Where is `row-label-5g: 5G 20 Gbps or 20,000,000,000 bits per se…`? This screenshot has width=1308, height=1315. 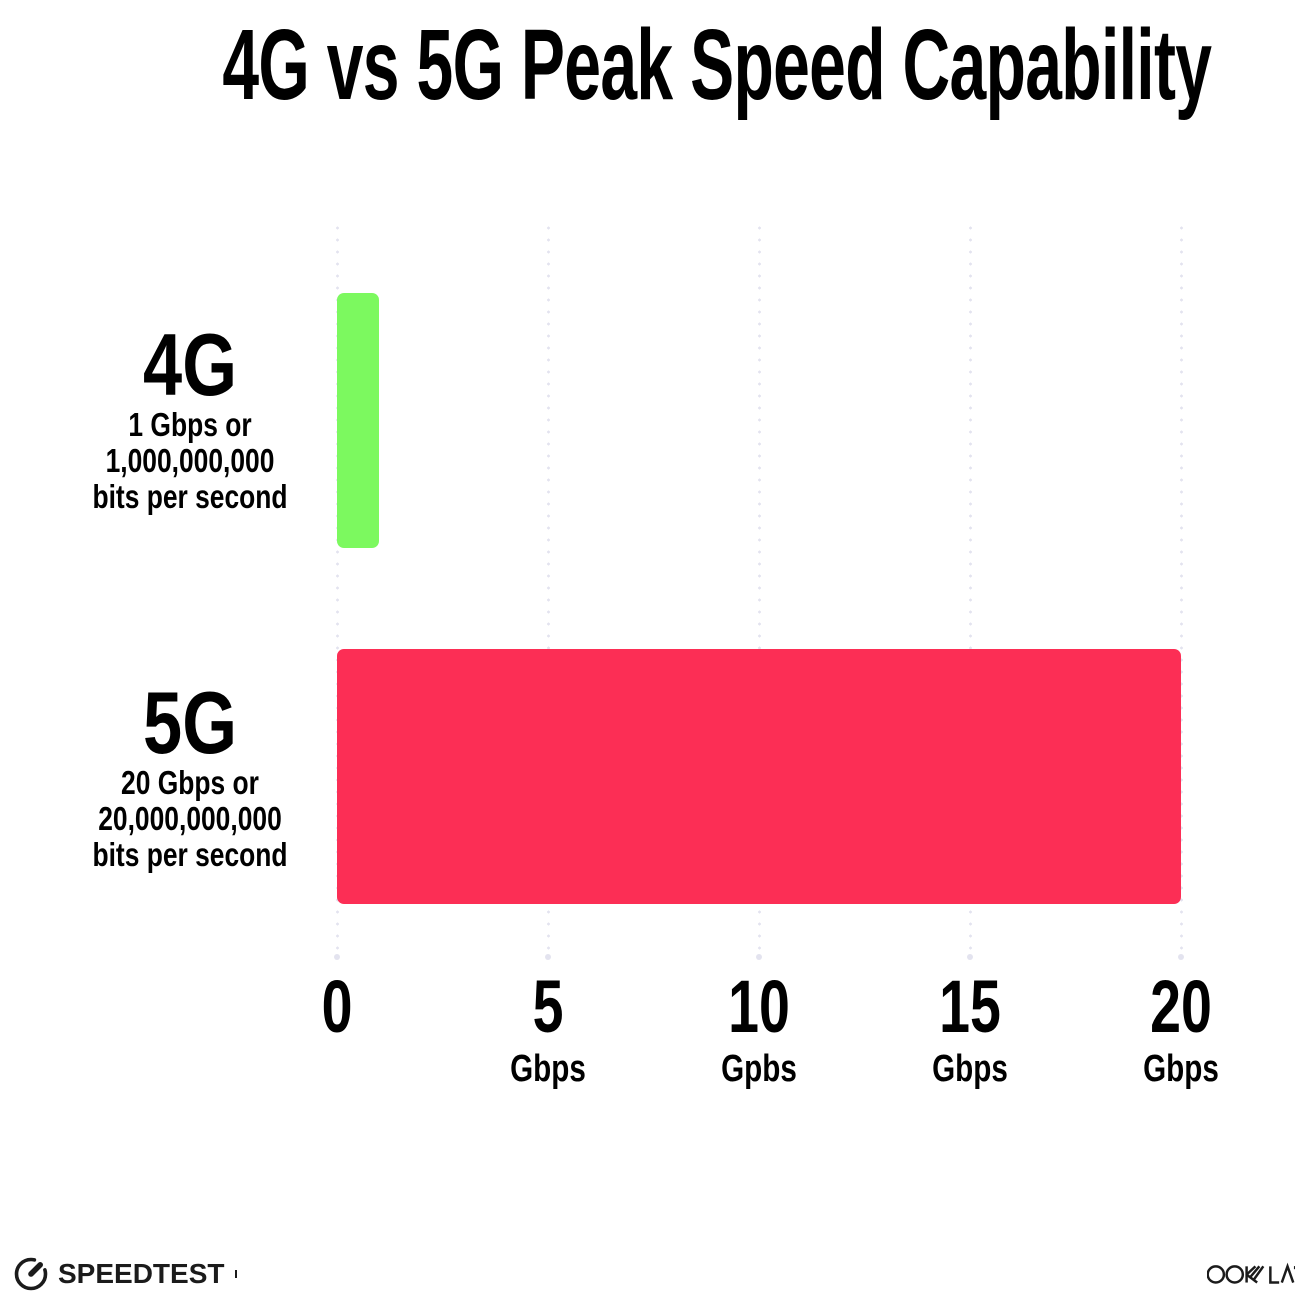 row-label-5g: 5G 20 Gbps or 20,000,000,000 bits per se… is located at coordinates (190, 773).